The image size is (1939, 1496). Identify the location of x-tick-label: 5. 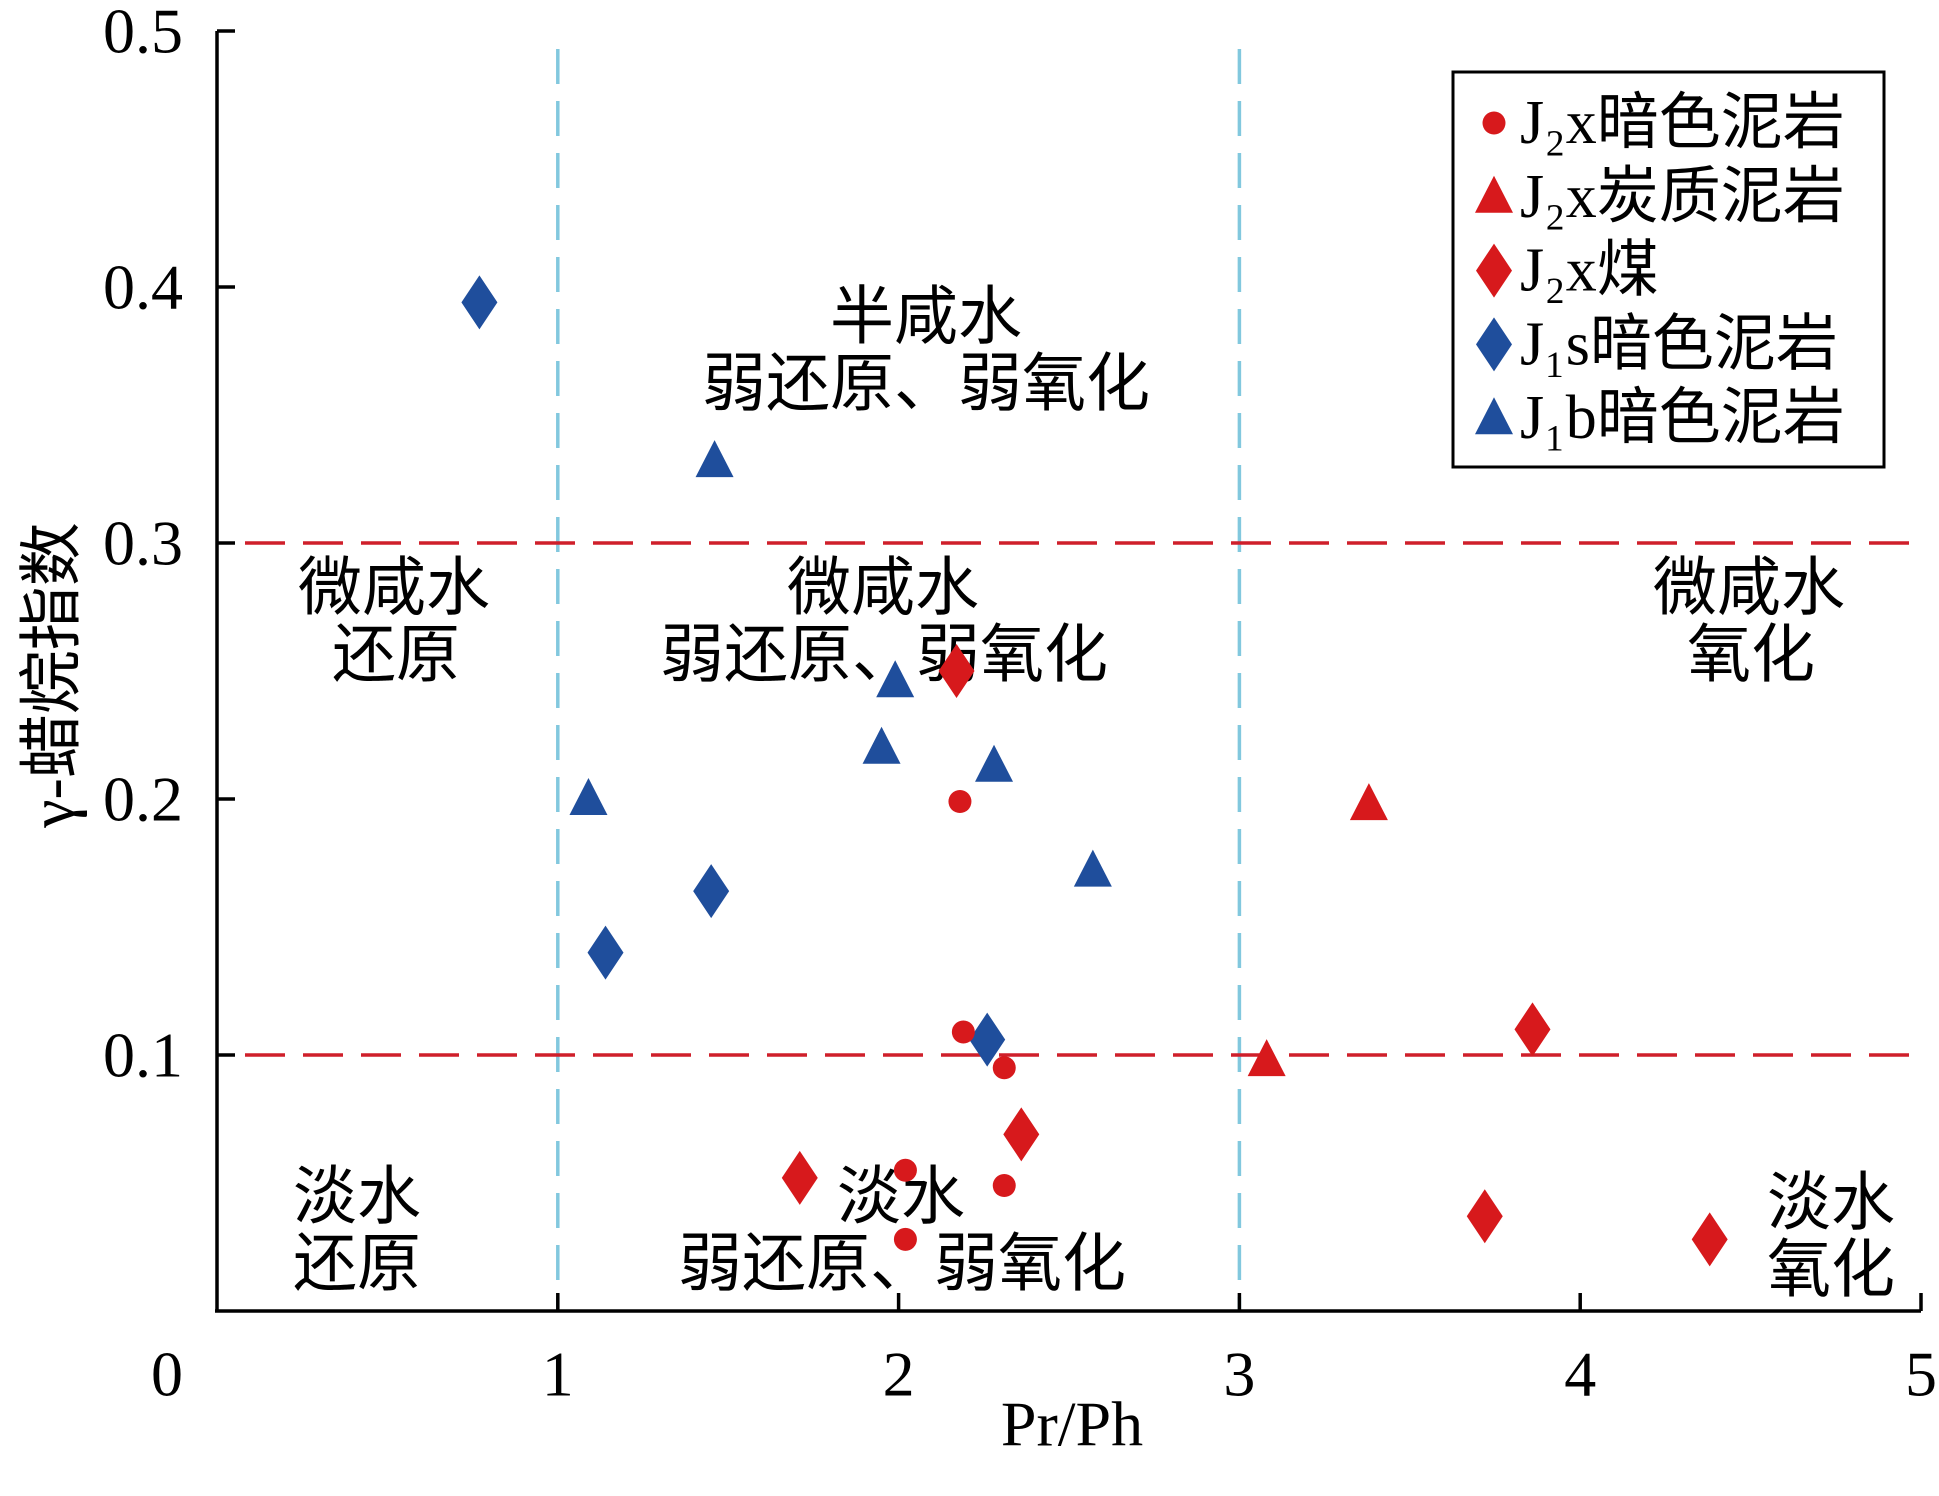
(1921, 1374).